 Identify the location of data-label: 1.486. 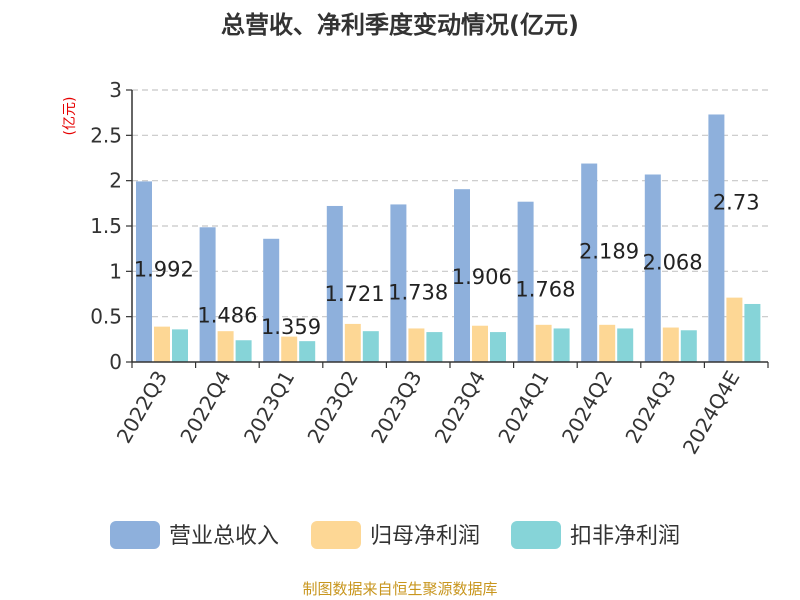
(227, 315).